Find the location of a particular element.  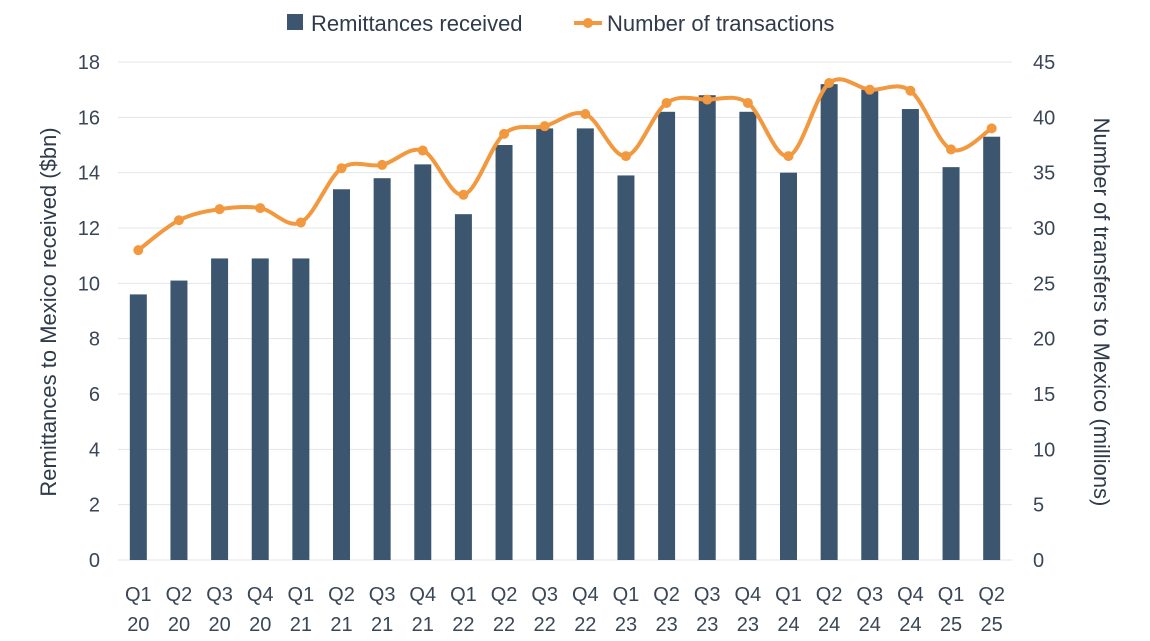

right-tick-label: 20 is located at coordinates (1044, 340).